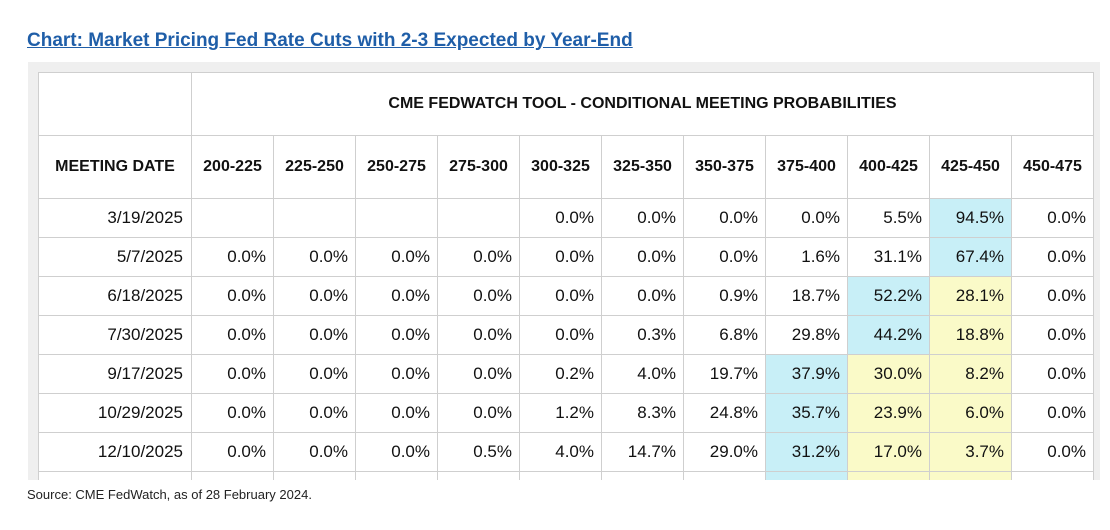 Image resolution: width=1110 pixels, height=530 pixels. Describe the element at coordinates (115, 104) in the screenshot. I see `corner-cell` at that location.